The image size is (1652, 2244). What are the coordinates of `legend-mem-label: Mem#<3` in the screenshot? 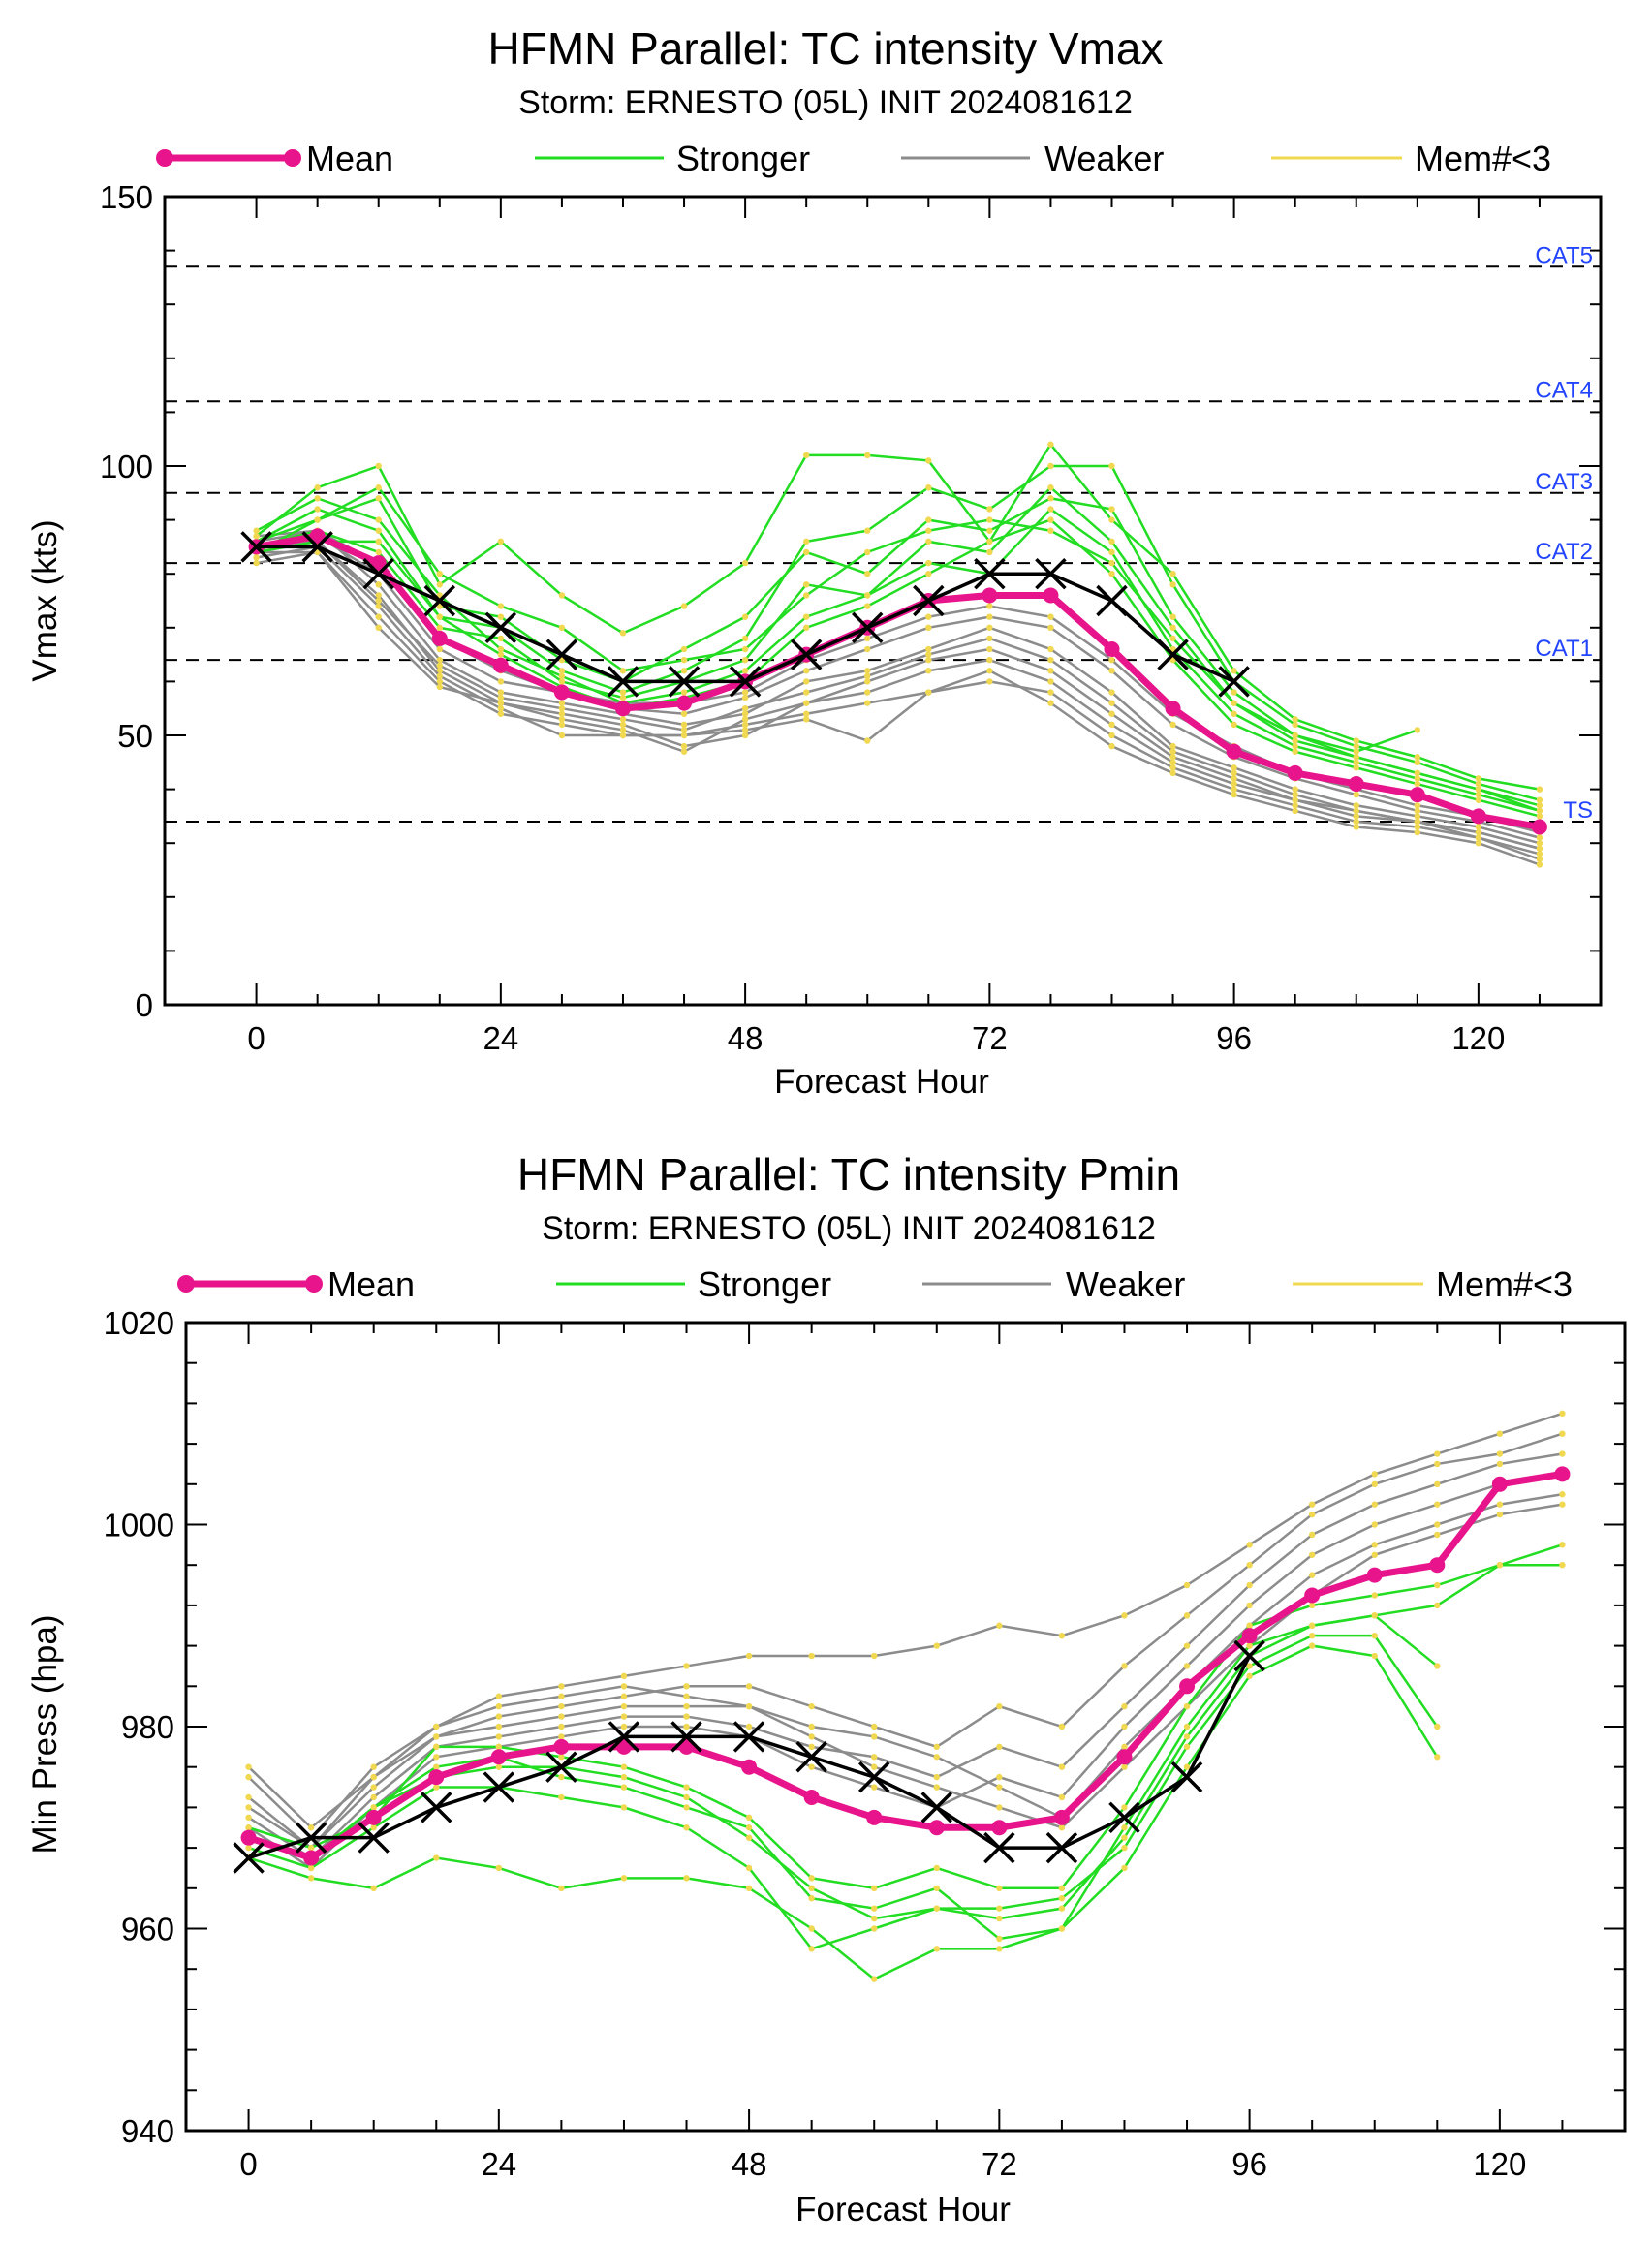 It's located at (1504, 1284).